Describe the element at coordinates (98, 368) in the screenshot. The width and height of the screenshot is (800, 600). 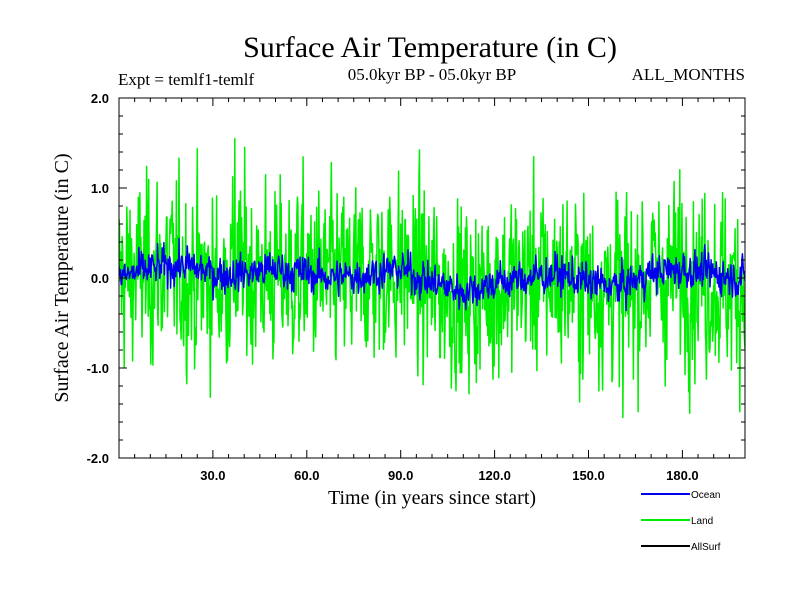
I see `y-tick-label: -1.0` at that location.